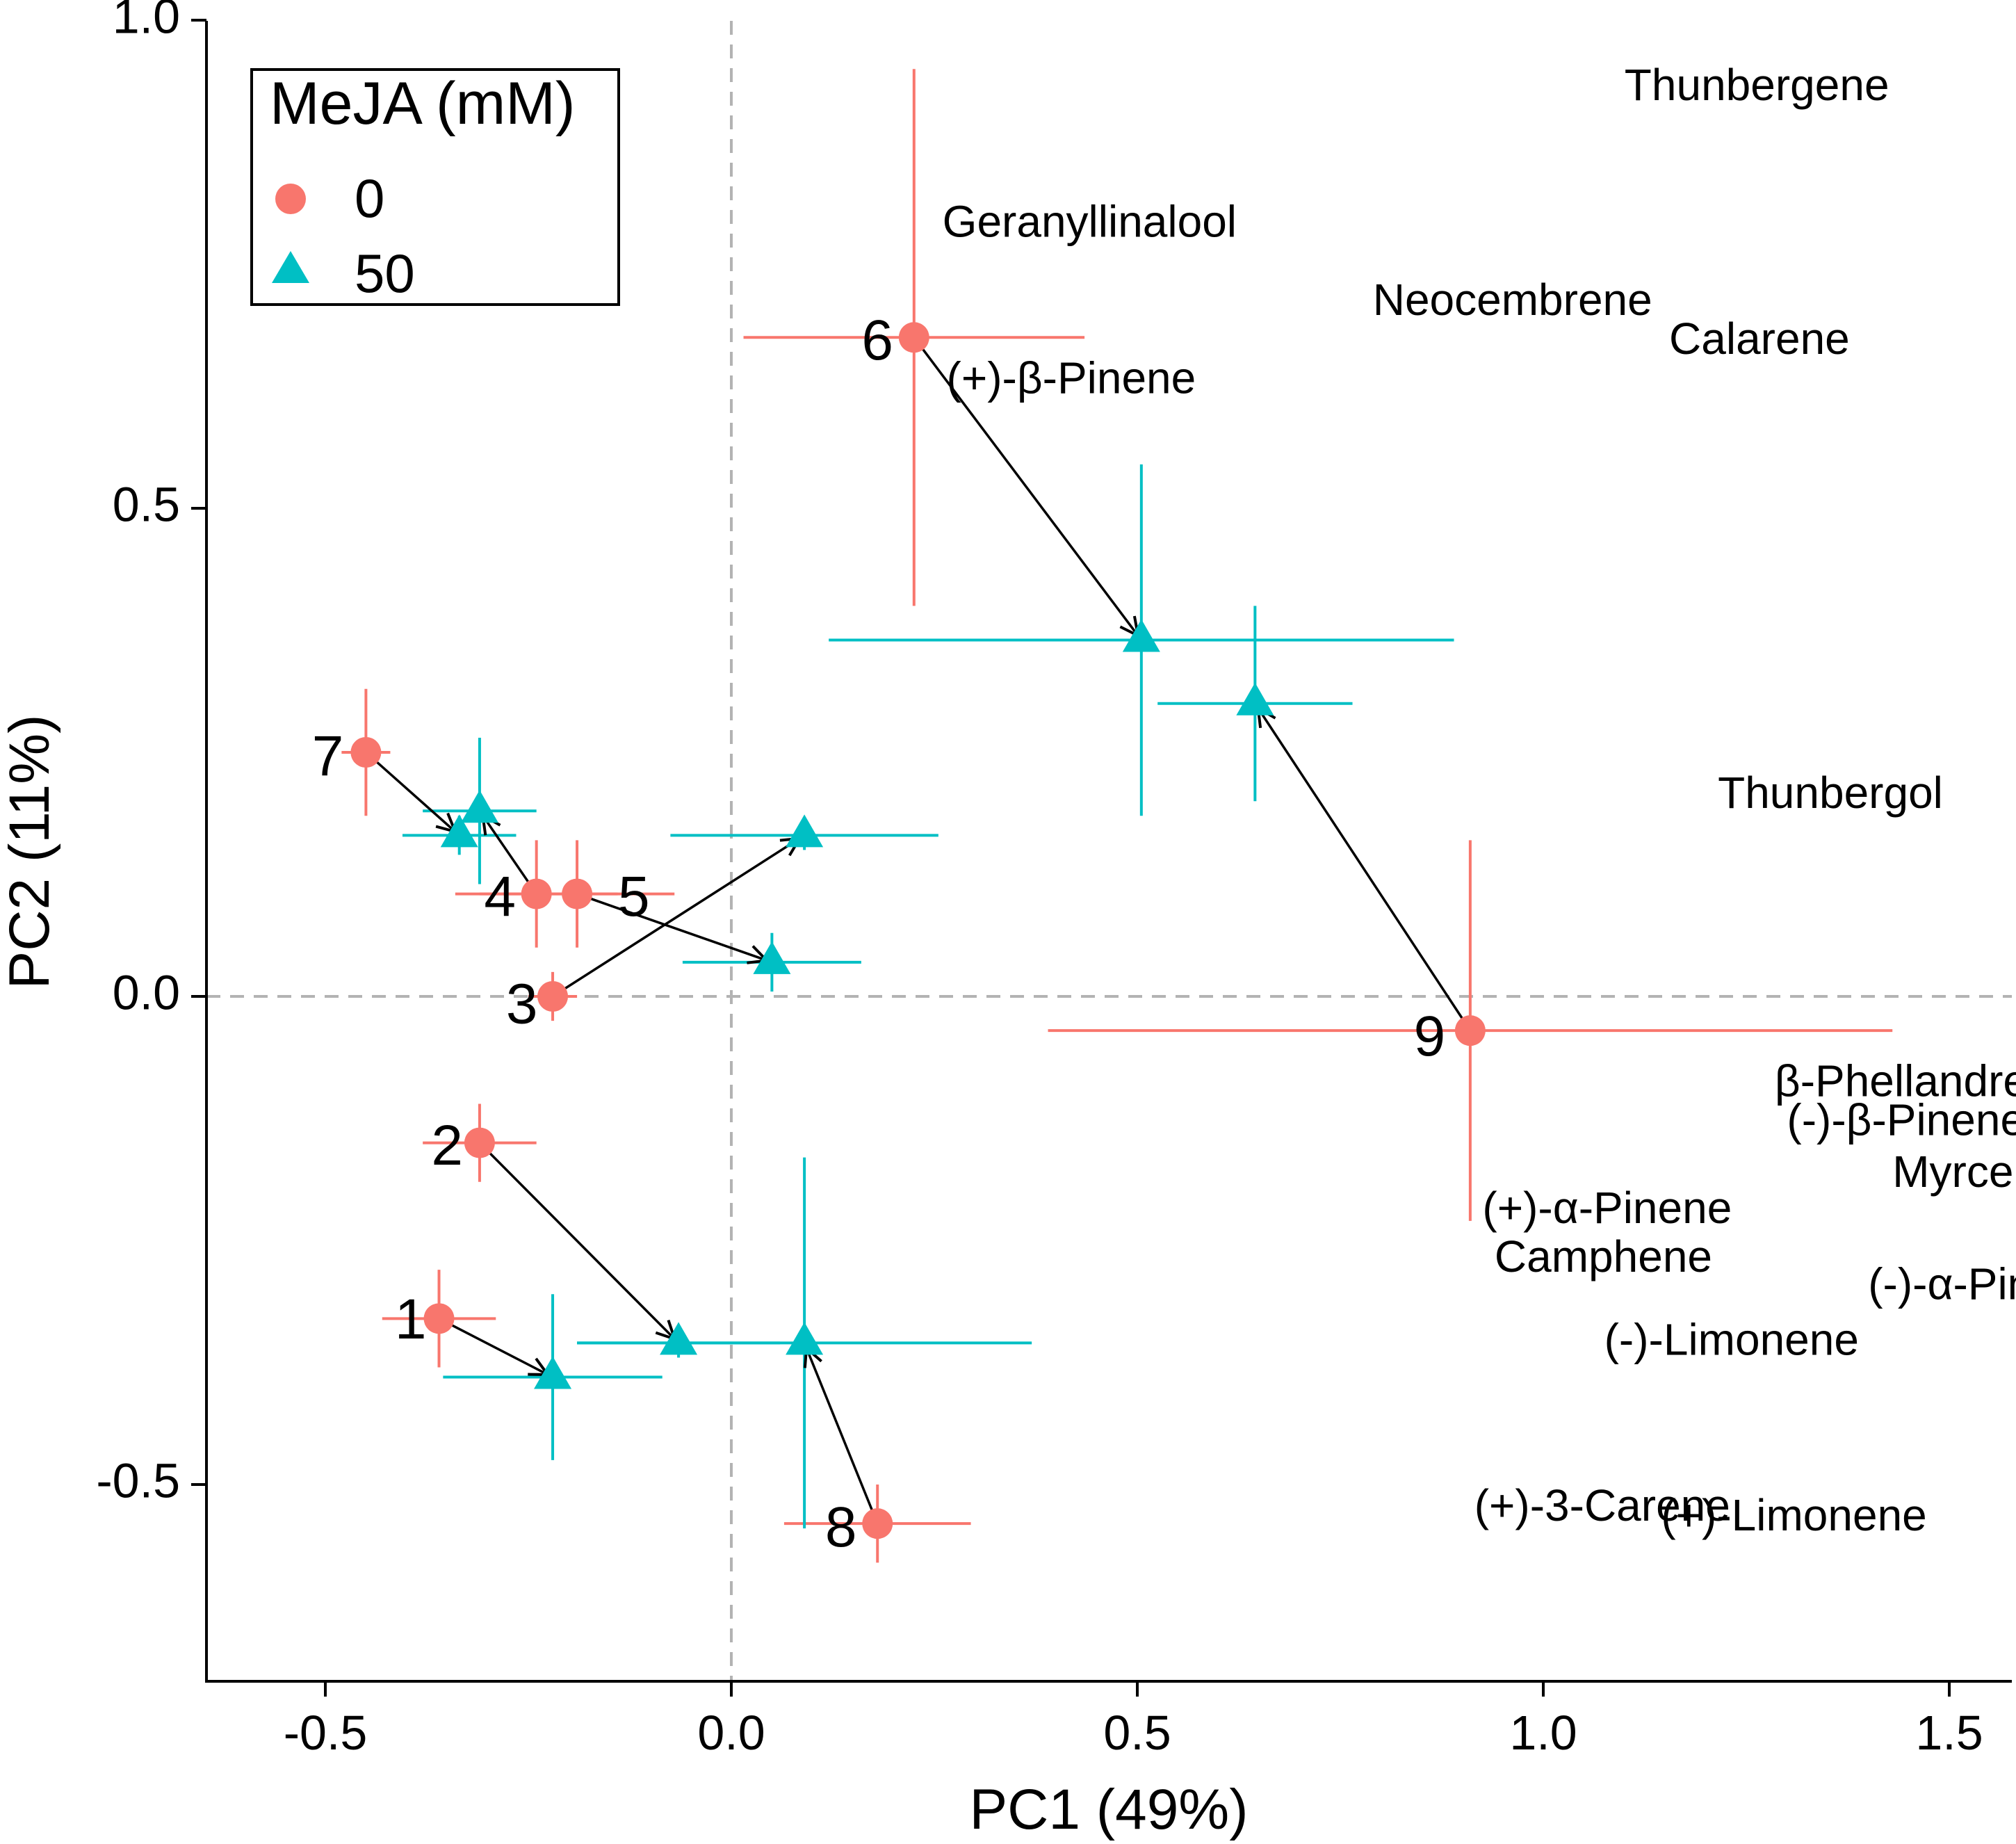 This screenshot has height=1844, width=2016. I want to click on point-label-2: 2, so click(447, 1145).